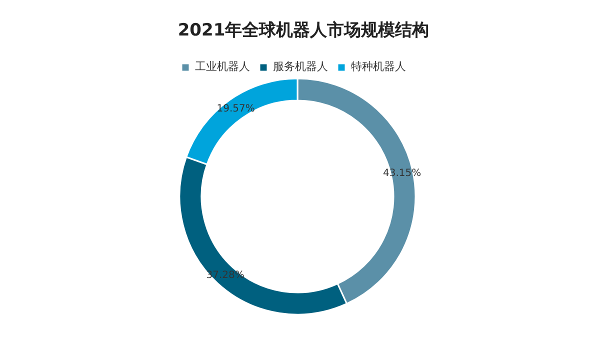 The image size is (606, 364). I want to click on legend-label: 工业机器人, so click(222, 66).